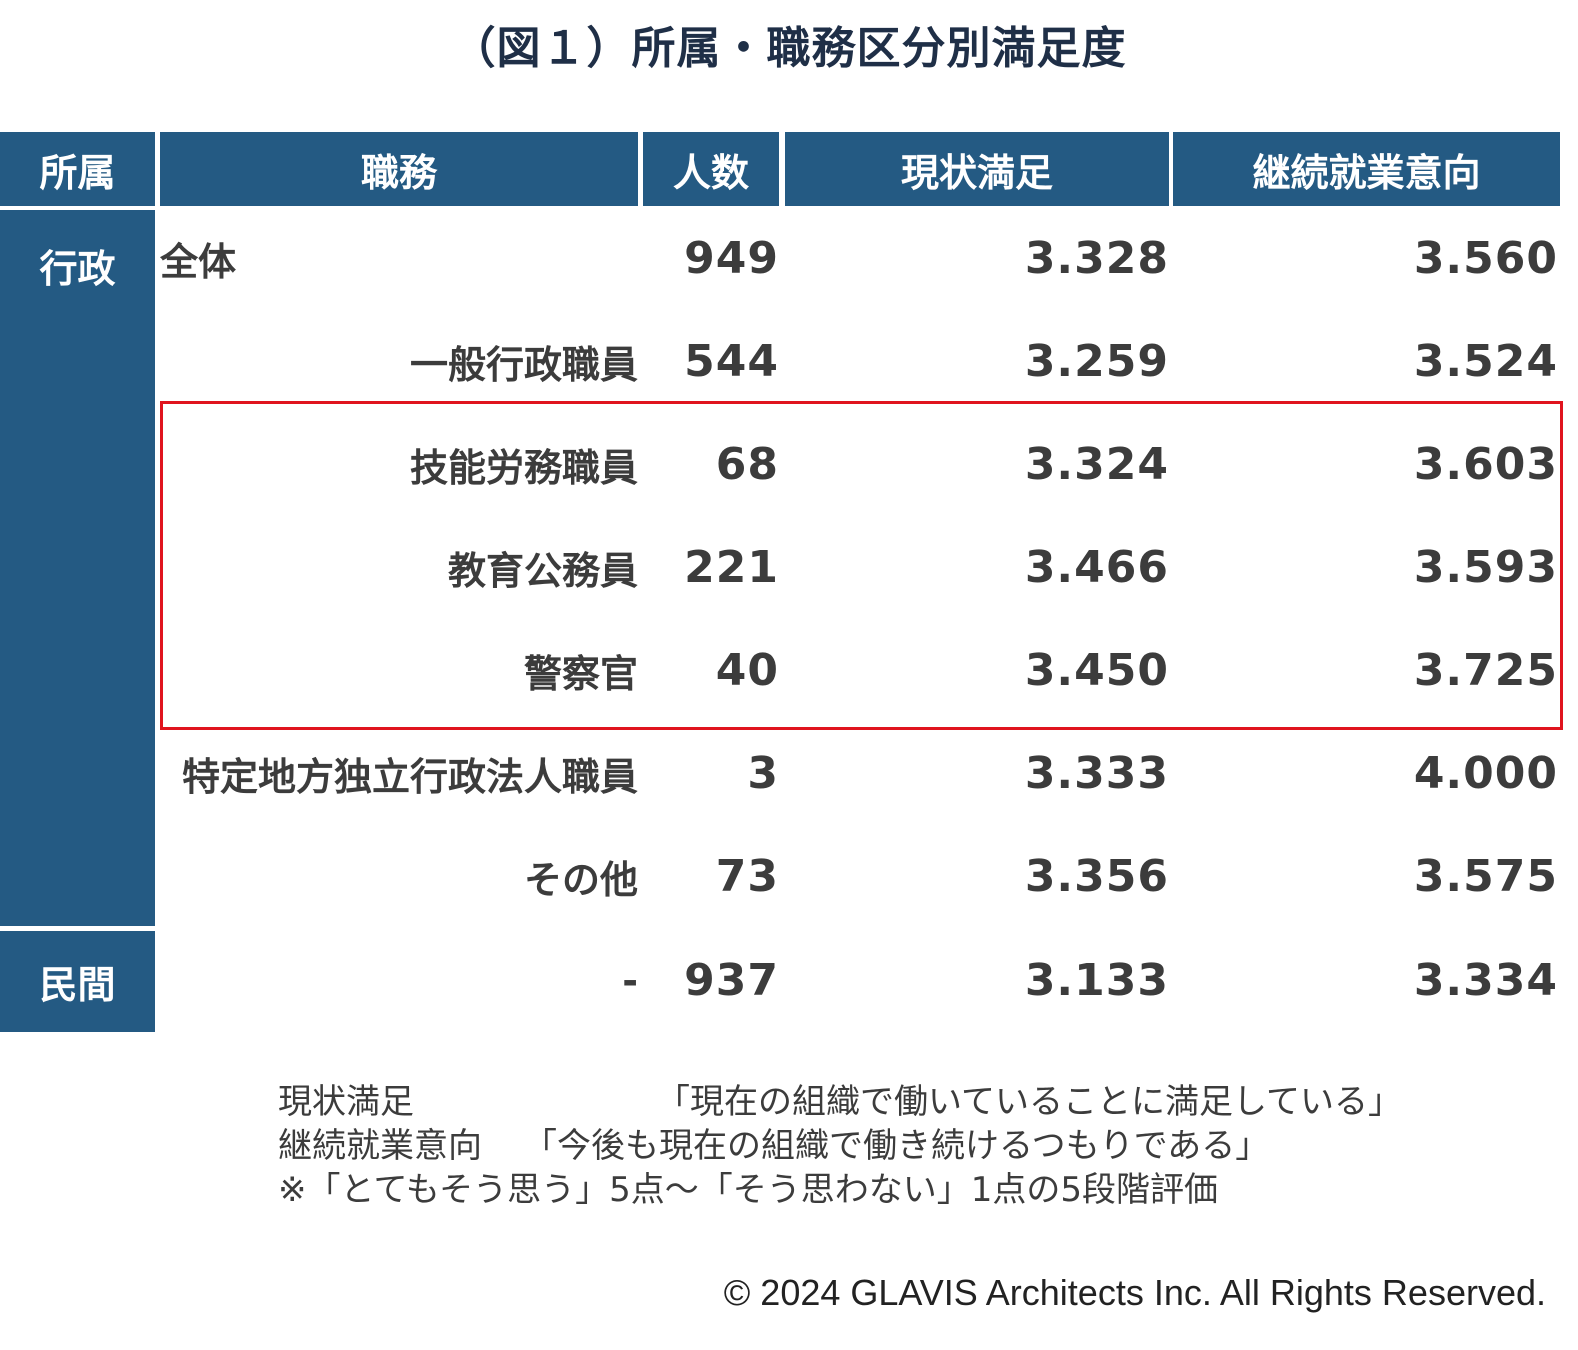  Describe the element at coordinates (731, 258) in the screenshot. I see `count-cell: 949` at that location.